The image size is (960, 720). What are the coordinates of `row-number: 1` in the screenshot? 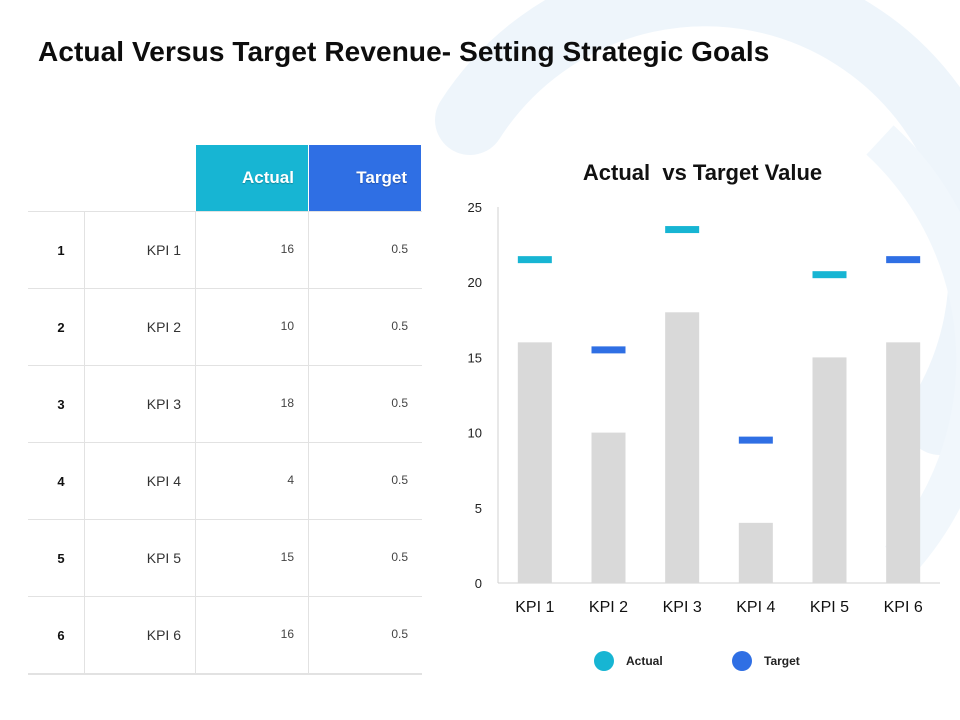 It's located at (61, 250).